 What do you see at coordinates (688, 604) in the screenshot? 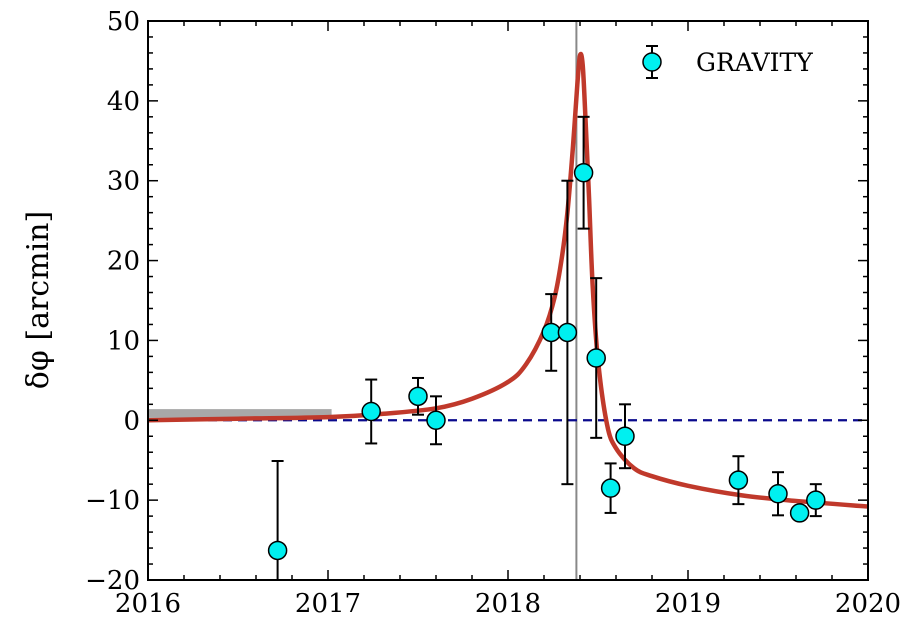
I see `x-tick-label: 2019` at bounding box center [688, 604].